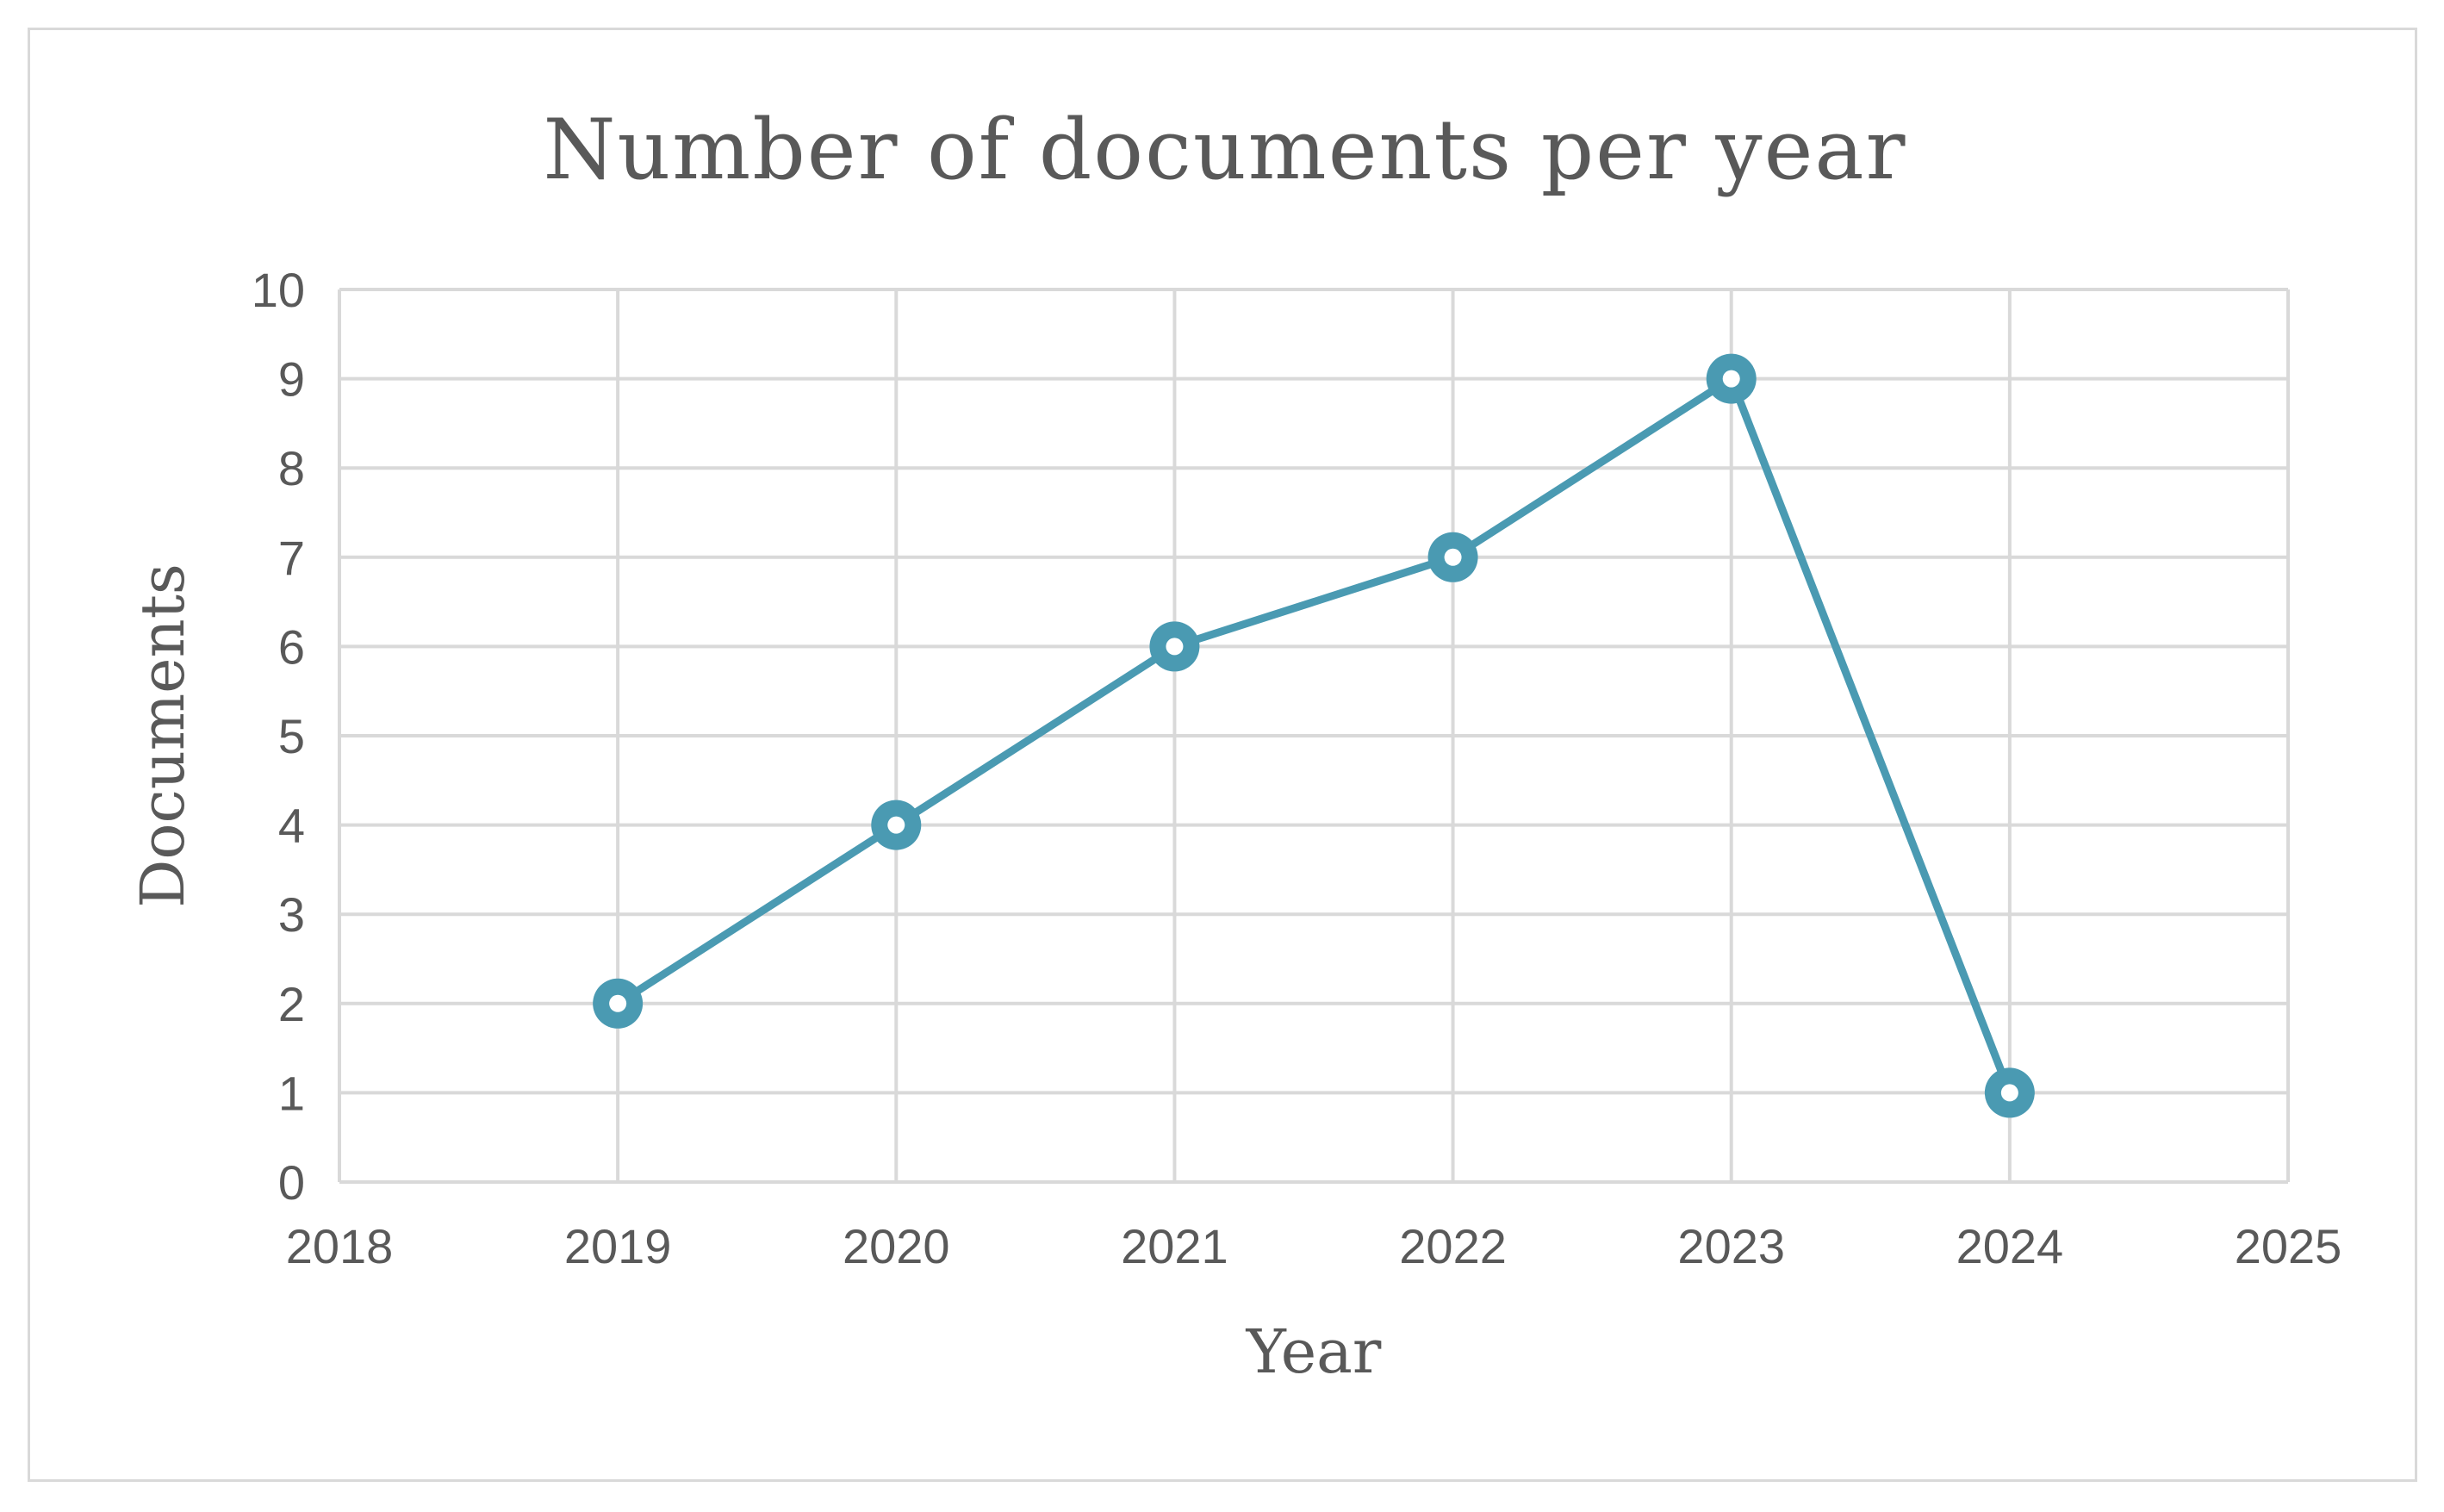 This screenshot has width=2444, height=1512. Describe the element at coordinates (291, 1182) in the screenshot. I see `y-tick-label: 0` at that location.